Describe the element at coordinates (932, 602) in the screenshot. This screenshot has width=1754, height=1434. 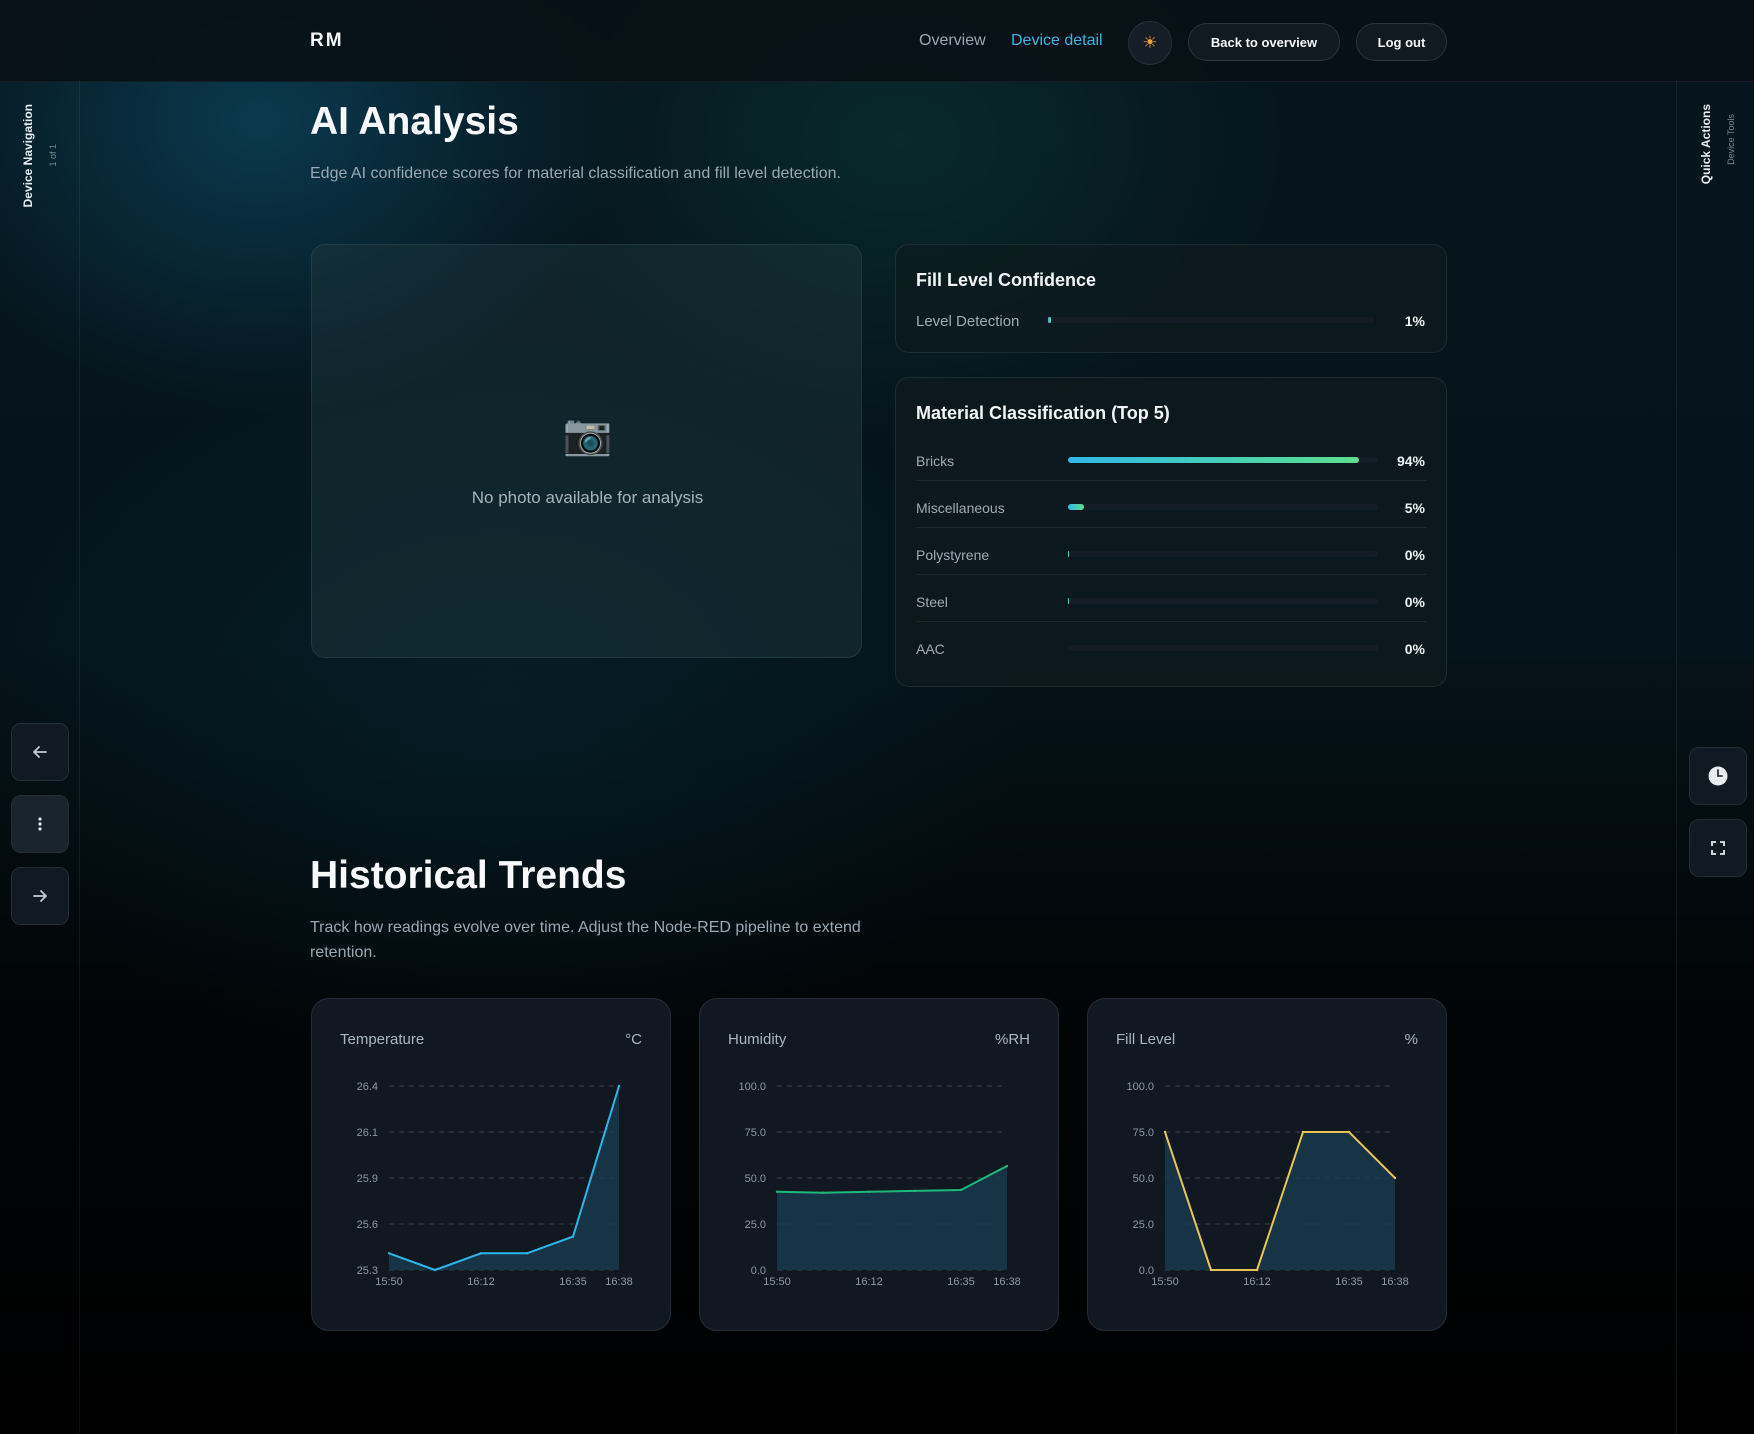
I see `material-label: Steel` at that location.